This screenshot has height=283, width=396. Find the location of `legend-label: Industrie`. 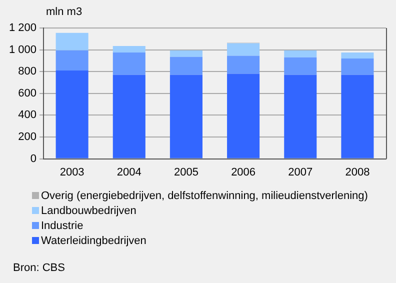

legend-label: Industrie is located at coordinates (62, 226).